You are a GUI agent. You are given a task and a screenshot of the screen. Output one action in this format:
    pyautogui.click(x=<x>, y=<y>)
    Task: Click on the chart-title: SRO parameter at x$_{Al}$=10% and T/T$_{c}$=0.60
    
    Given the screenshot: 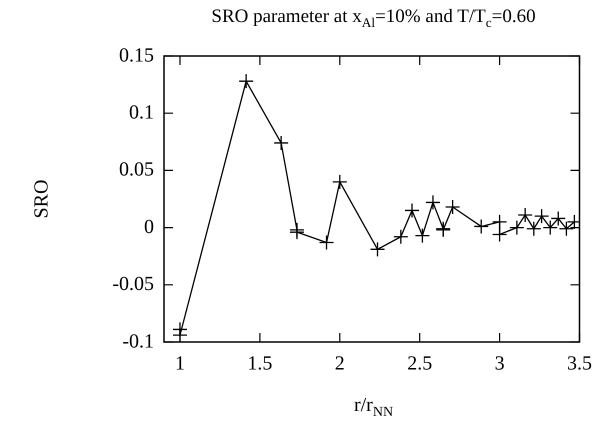 What is the action you would take?
    pyautogui.click(x=373, y=18)
    